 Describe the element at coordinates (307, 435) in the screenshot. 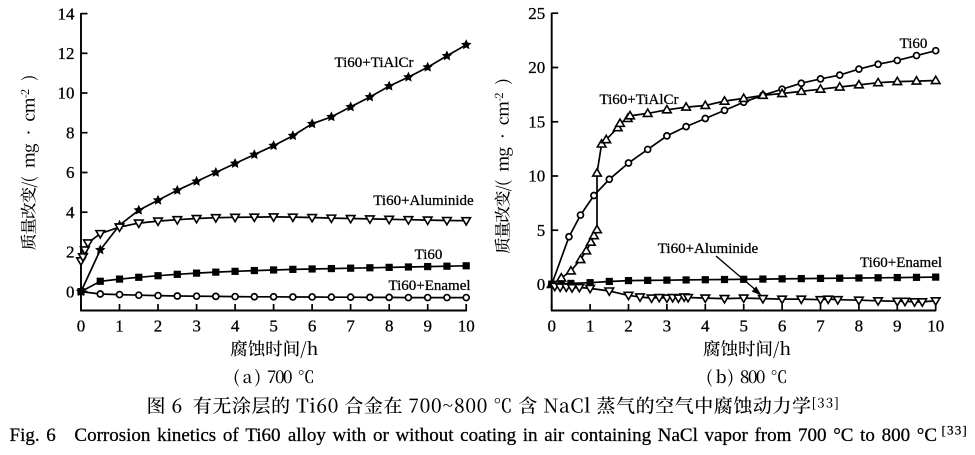

I see `svg-text: alloy` at that location.